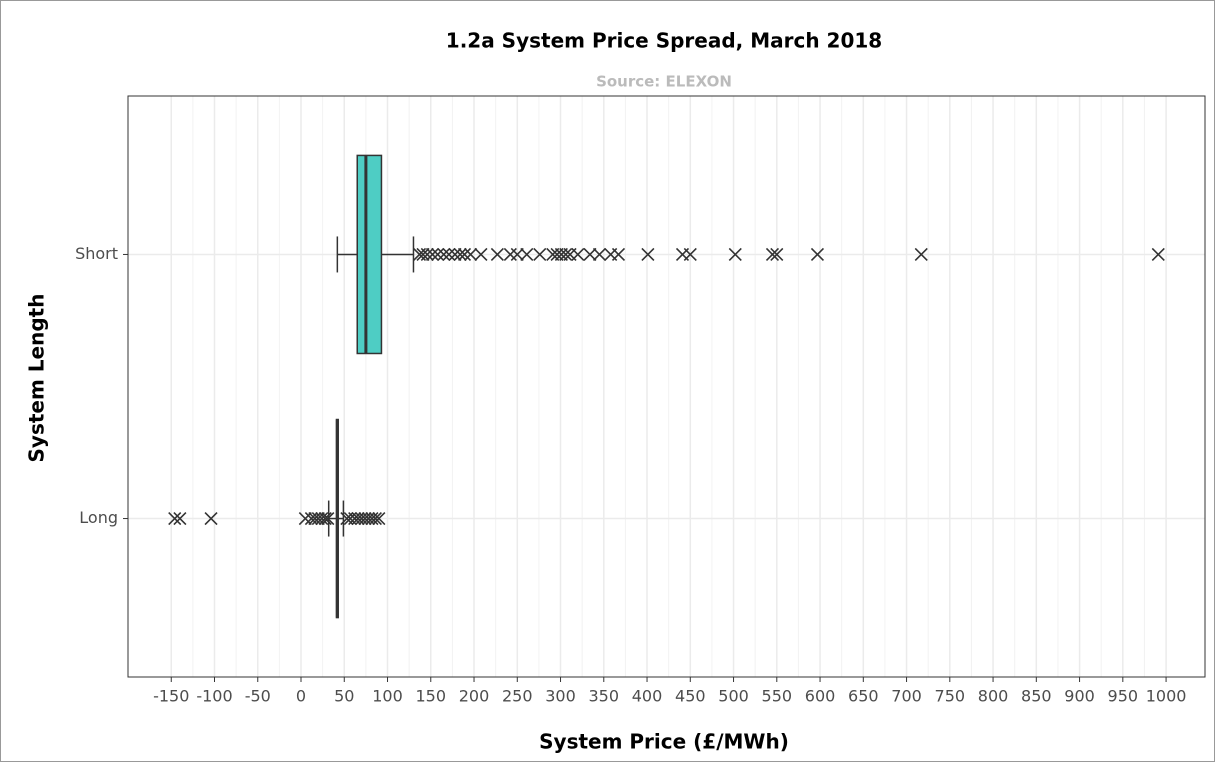  I want to click on x-tick-label: 700, so click(906, 696).